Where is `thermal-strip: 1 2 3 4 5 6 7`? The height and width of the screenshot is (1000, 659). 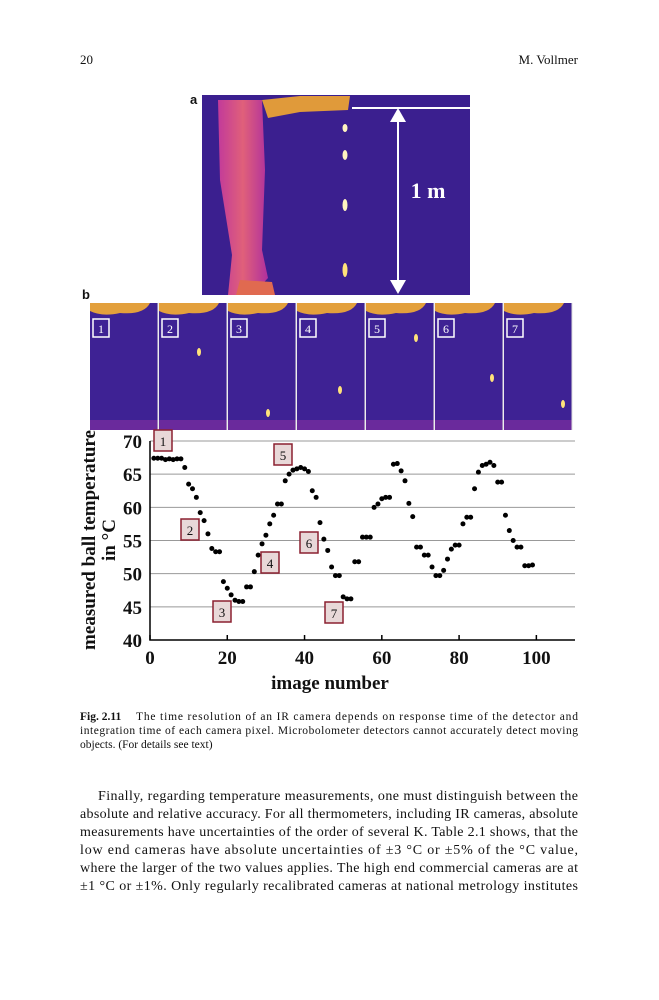
thermal-strip: 1 2 3 4 5 6 7 is located at coordinates (331, 366).